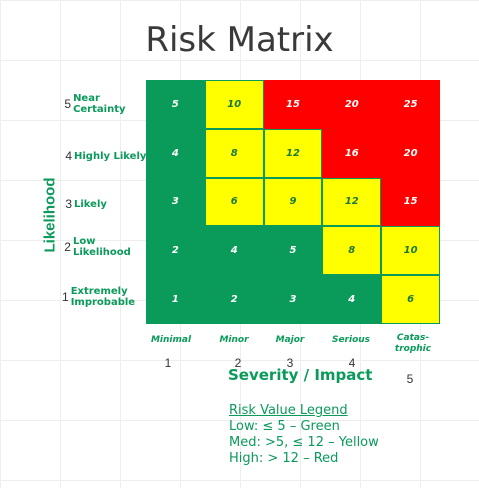 This screenshot has width=479, height=488. What do you see at coordinates (65, 297) in the screenshot?
I see `likelihood-number: 1` at bounding box center [65, 297].